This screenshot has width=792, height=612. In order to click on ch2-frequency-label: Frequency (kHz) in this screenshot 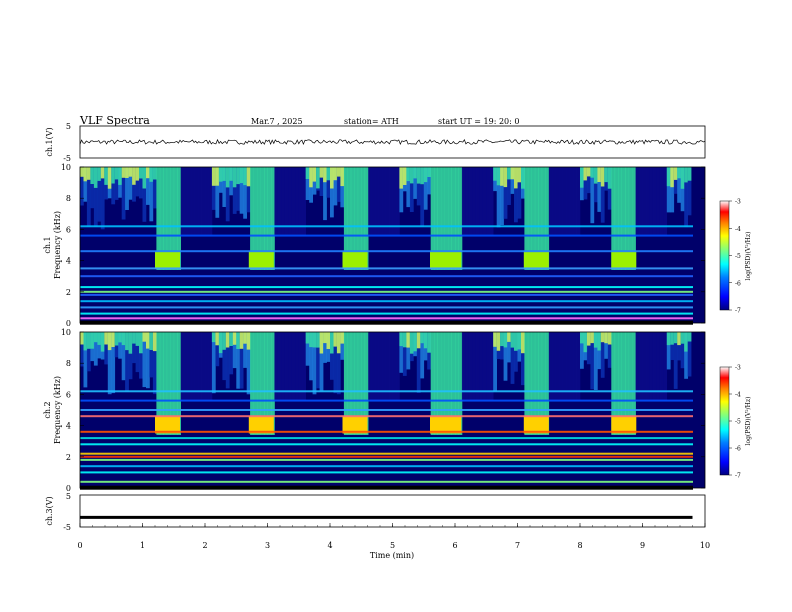, I will do `click(57, 410)`.